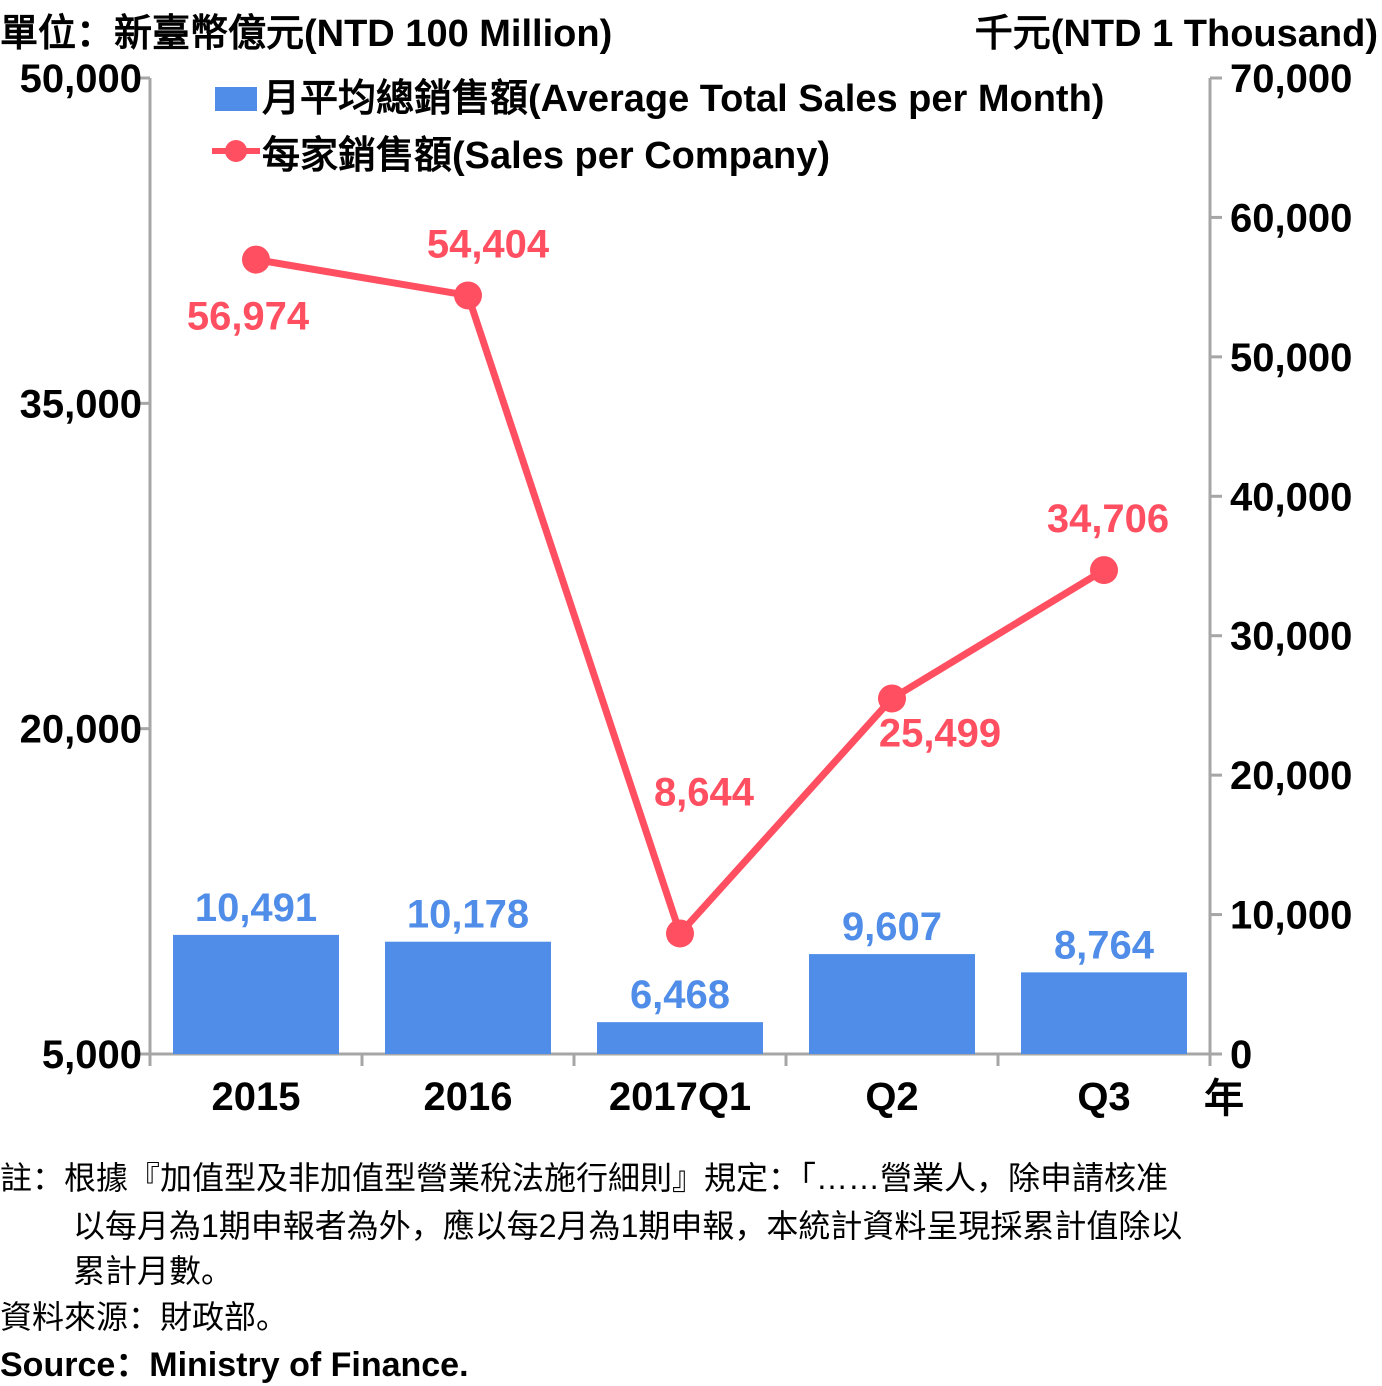 This screenshot has height=1386, width=1382. What do you see at coordinates (1224, 1099) in the screenshot?
I see `x-axis-suffix: 年` at bounding box center [1224, 1099].